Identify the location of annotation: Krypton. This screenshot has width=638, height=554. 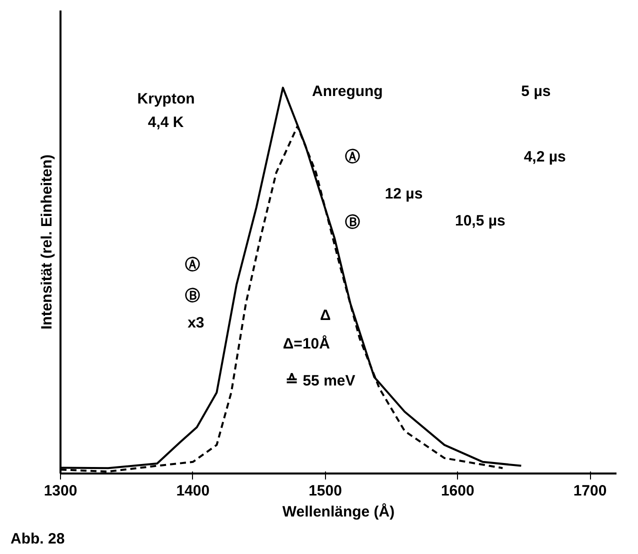
(166, 99).